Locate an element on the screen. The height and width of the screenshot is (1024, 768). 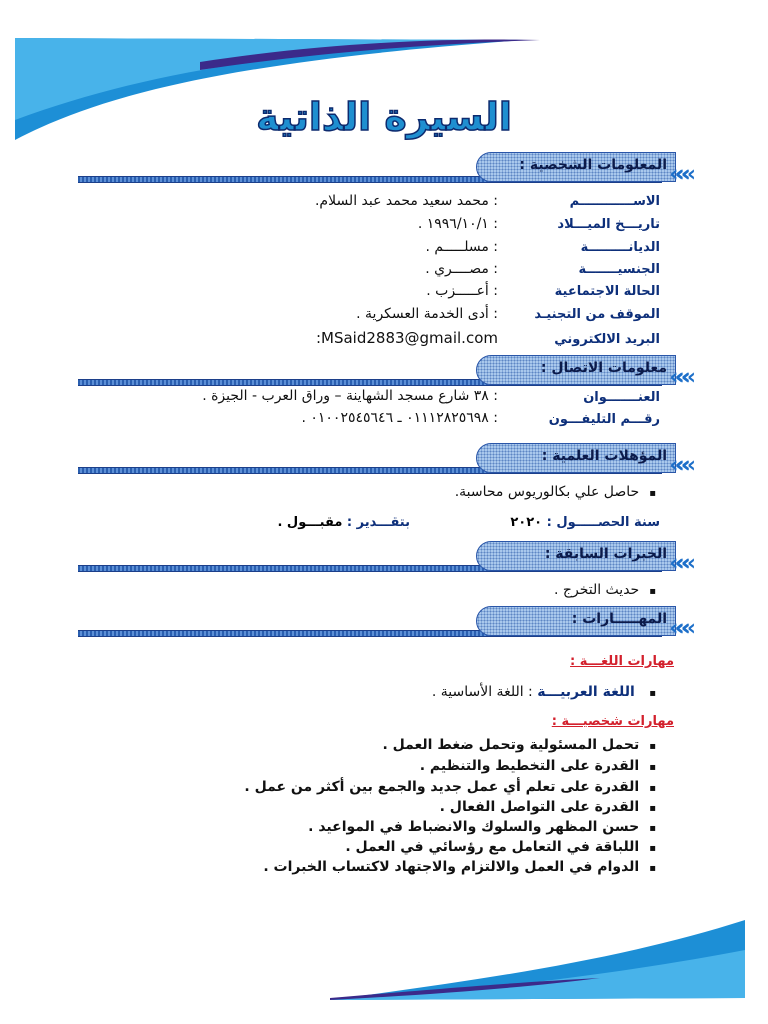
value-email: :MSaid2883@gmail.com is located at coordinates (406, 338).